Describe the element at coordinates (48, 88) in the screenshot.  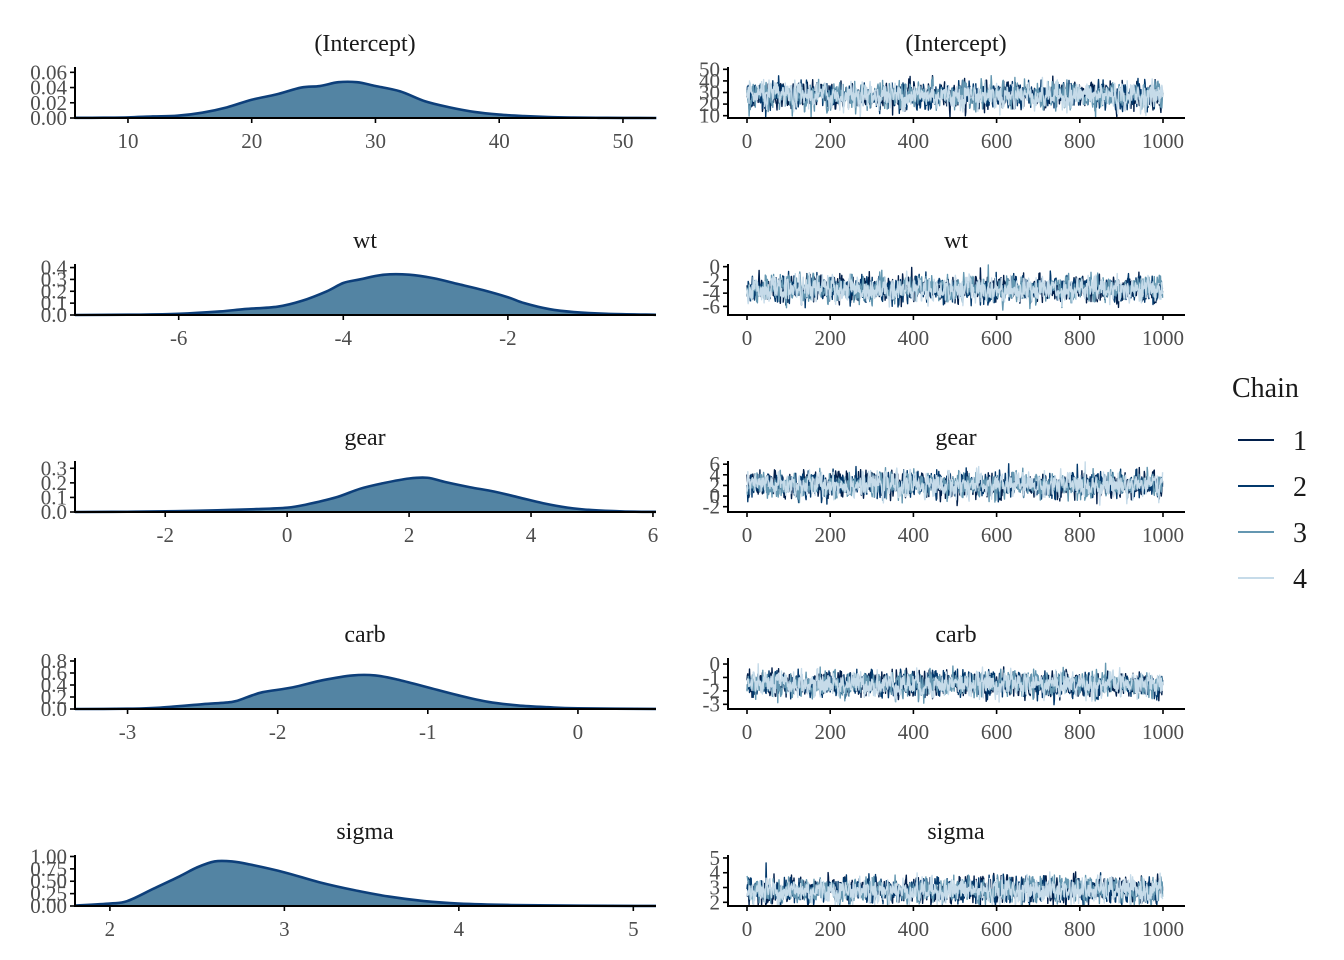
I see `y-tick-label: 0.04` at that location.